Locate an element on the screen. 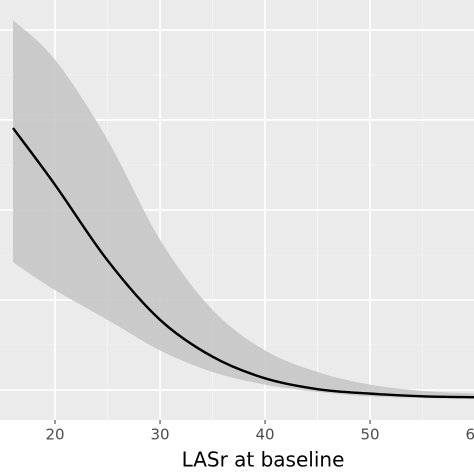 The height and width of the screenshot is (474, 474). x-tick-label: 30 is located at coordinates (159, 435).